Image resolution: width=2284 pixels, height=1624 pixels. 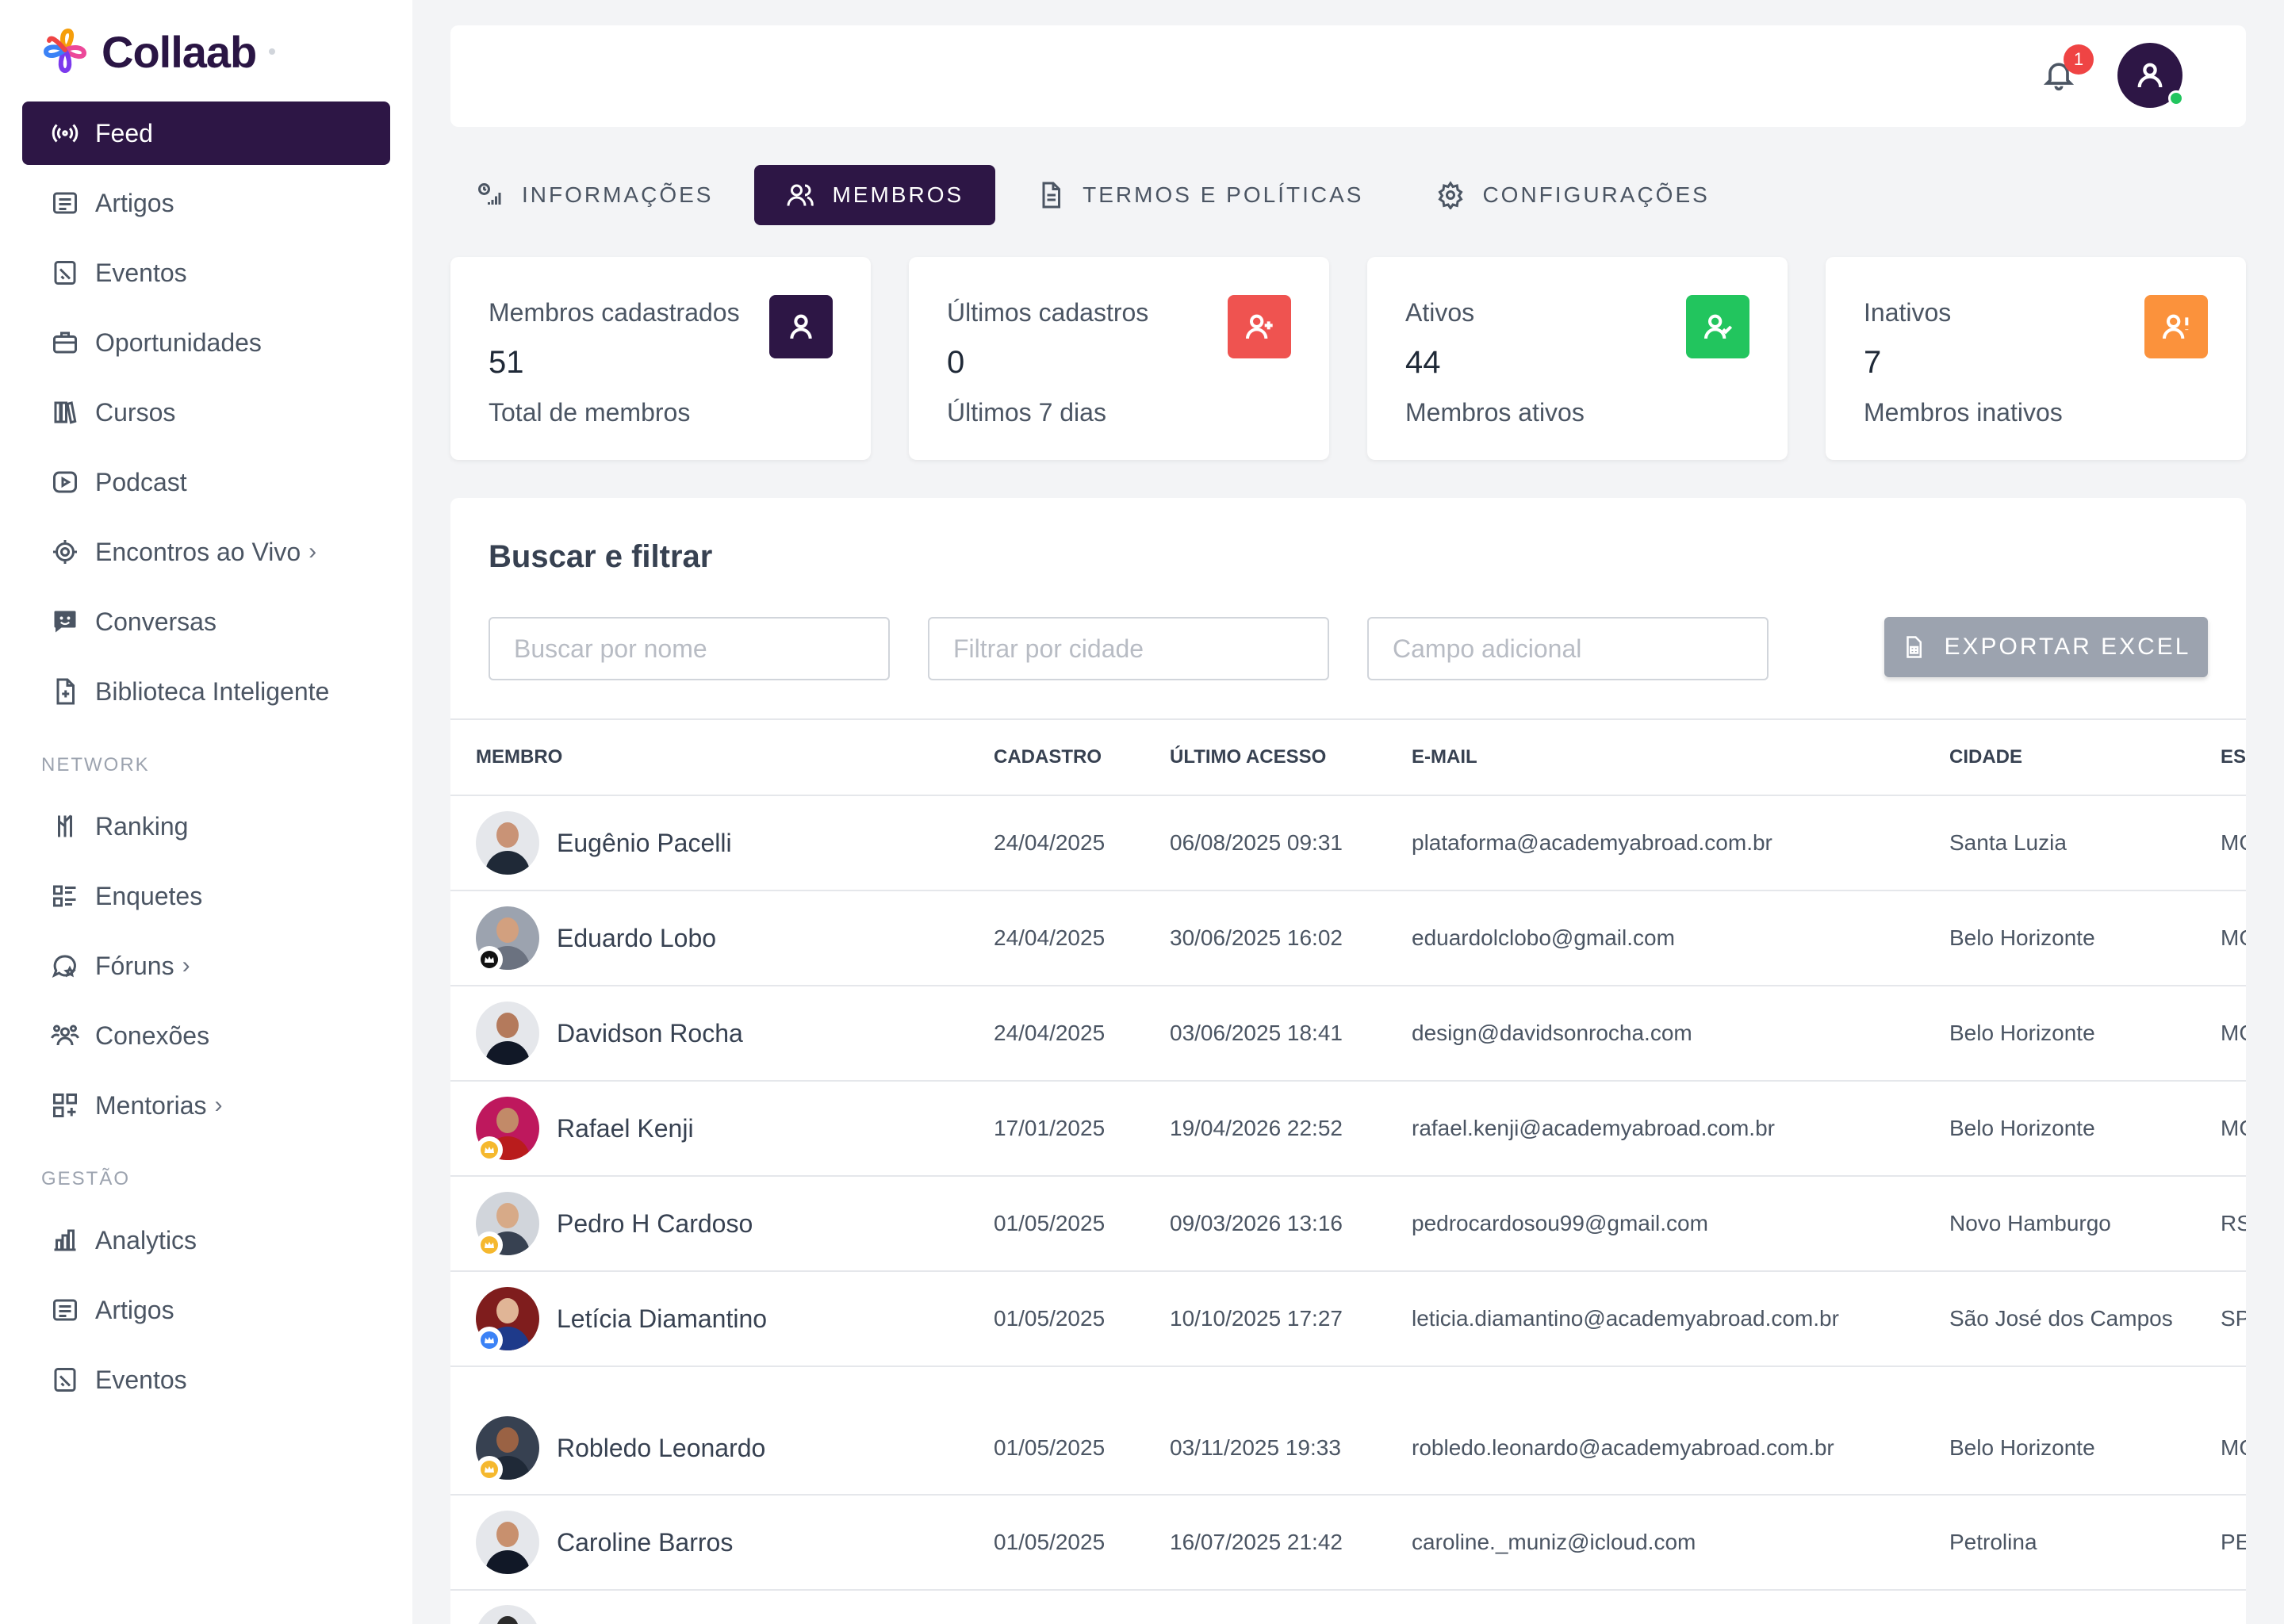 What do you see at coordinates (1026, 413) in the screenshot?
I see `stat-subtitle: Últimos 7 dias` at bounding box center [1026, 413].